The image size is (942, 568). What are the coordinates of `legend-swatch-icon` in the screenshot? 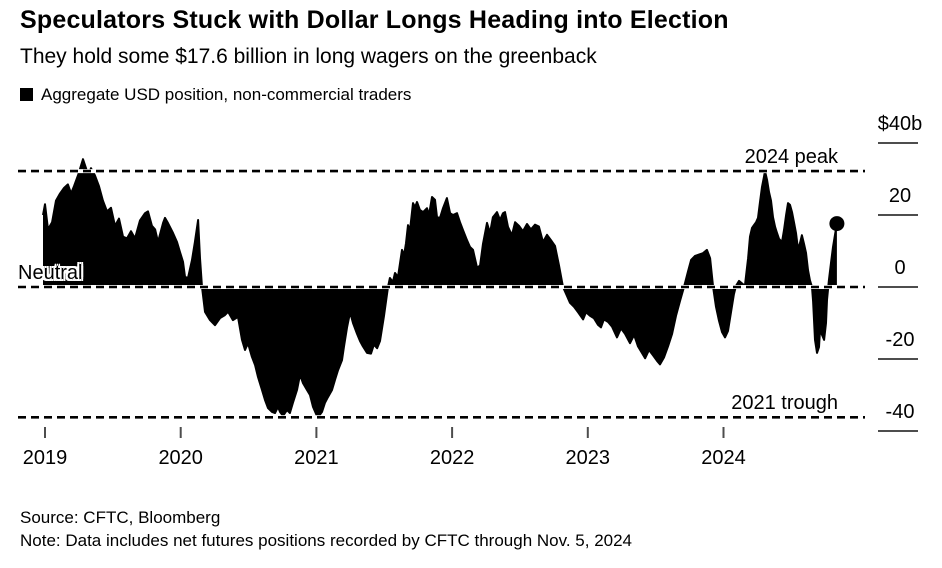 It's located at (26, 94).